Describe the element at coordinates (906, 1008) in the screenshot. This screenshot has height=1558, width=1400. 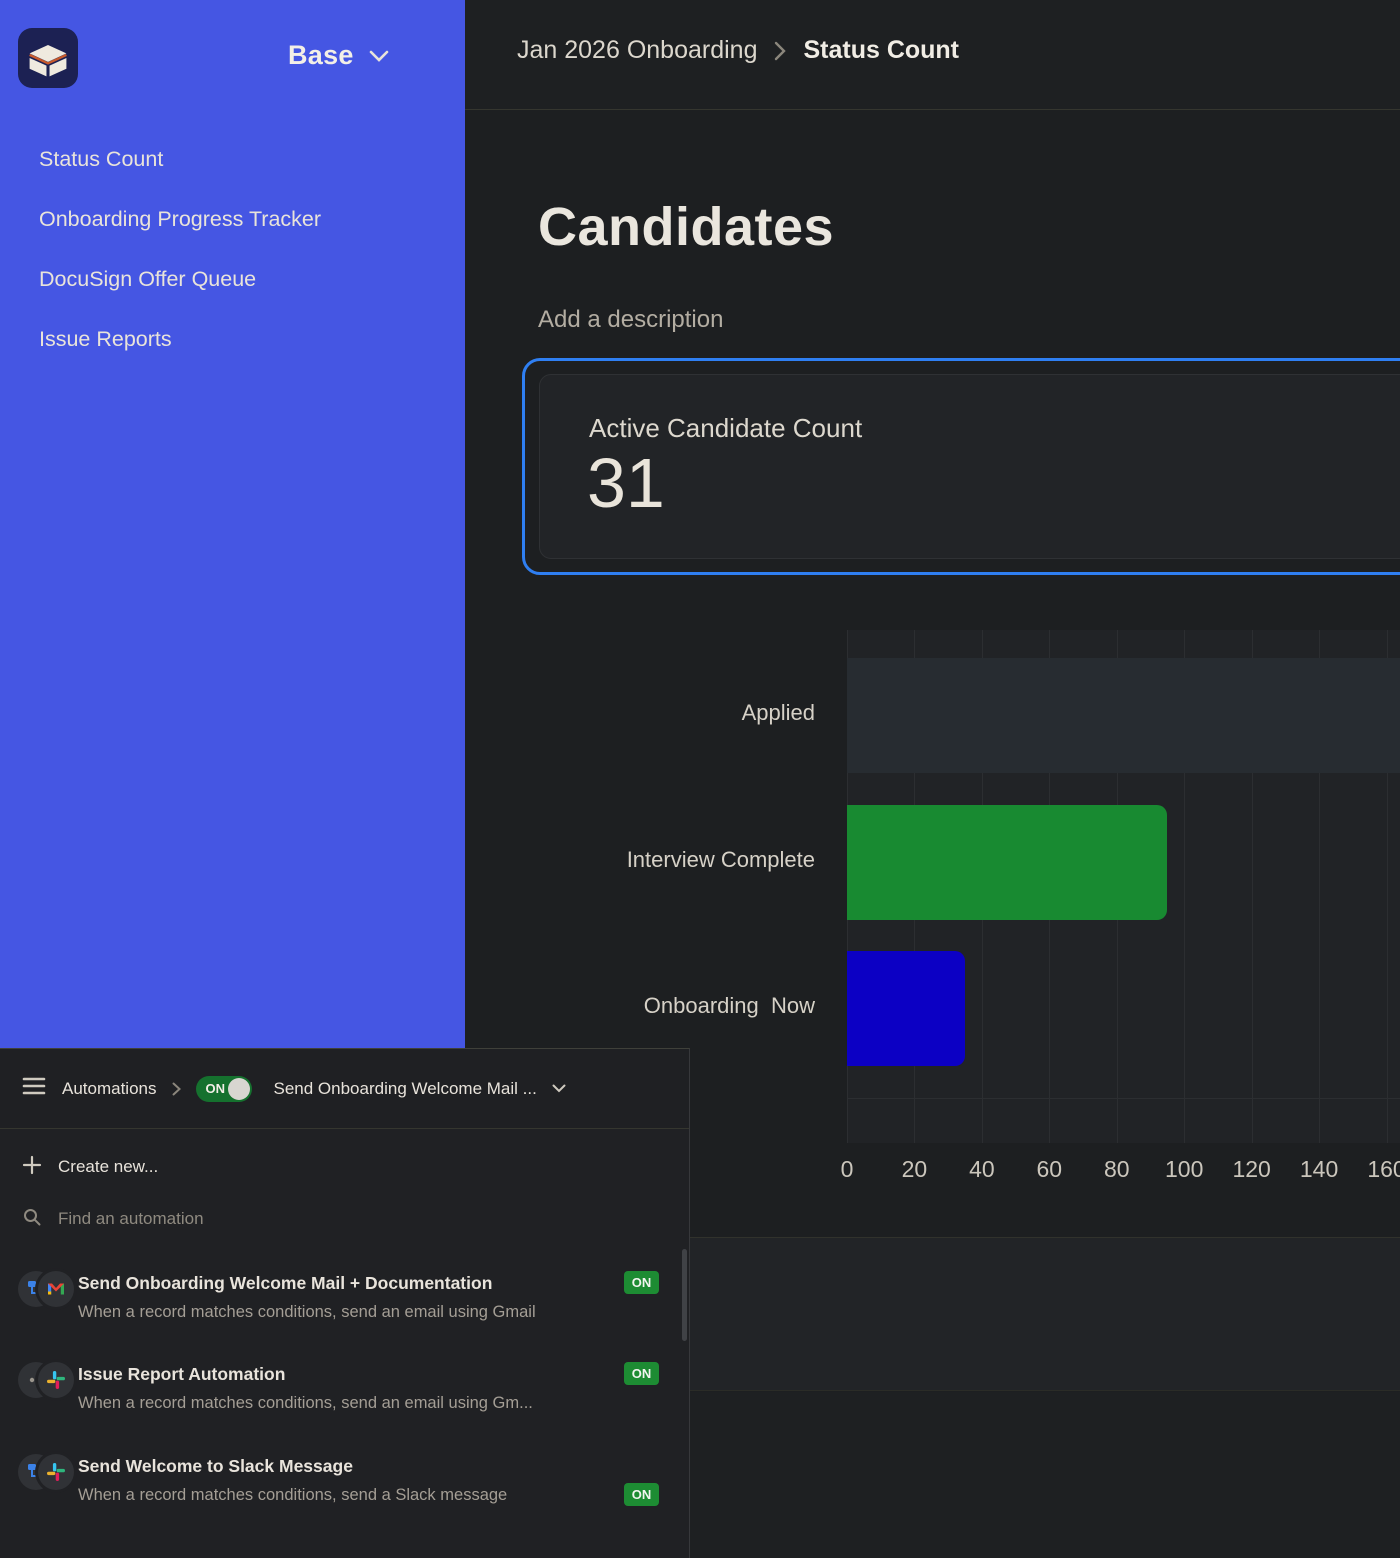
I see `bar-onboarding-now` at that location.